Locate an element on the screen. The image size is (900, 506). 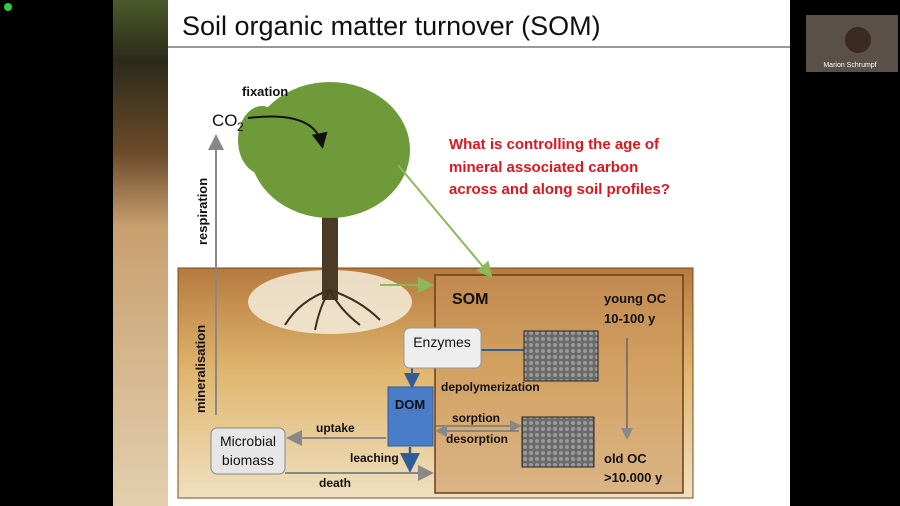
sorption-label: sorption is located at coordinates (476, 418).